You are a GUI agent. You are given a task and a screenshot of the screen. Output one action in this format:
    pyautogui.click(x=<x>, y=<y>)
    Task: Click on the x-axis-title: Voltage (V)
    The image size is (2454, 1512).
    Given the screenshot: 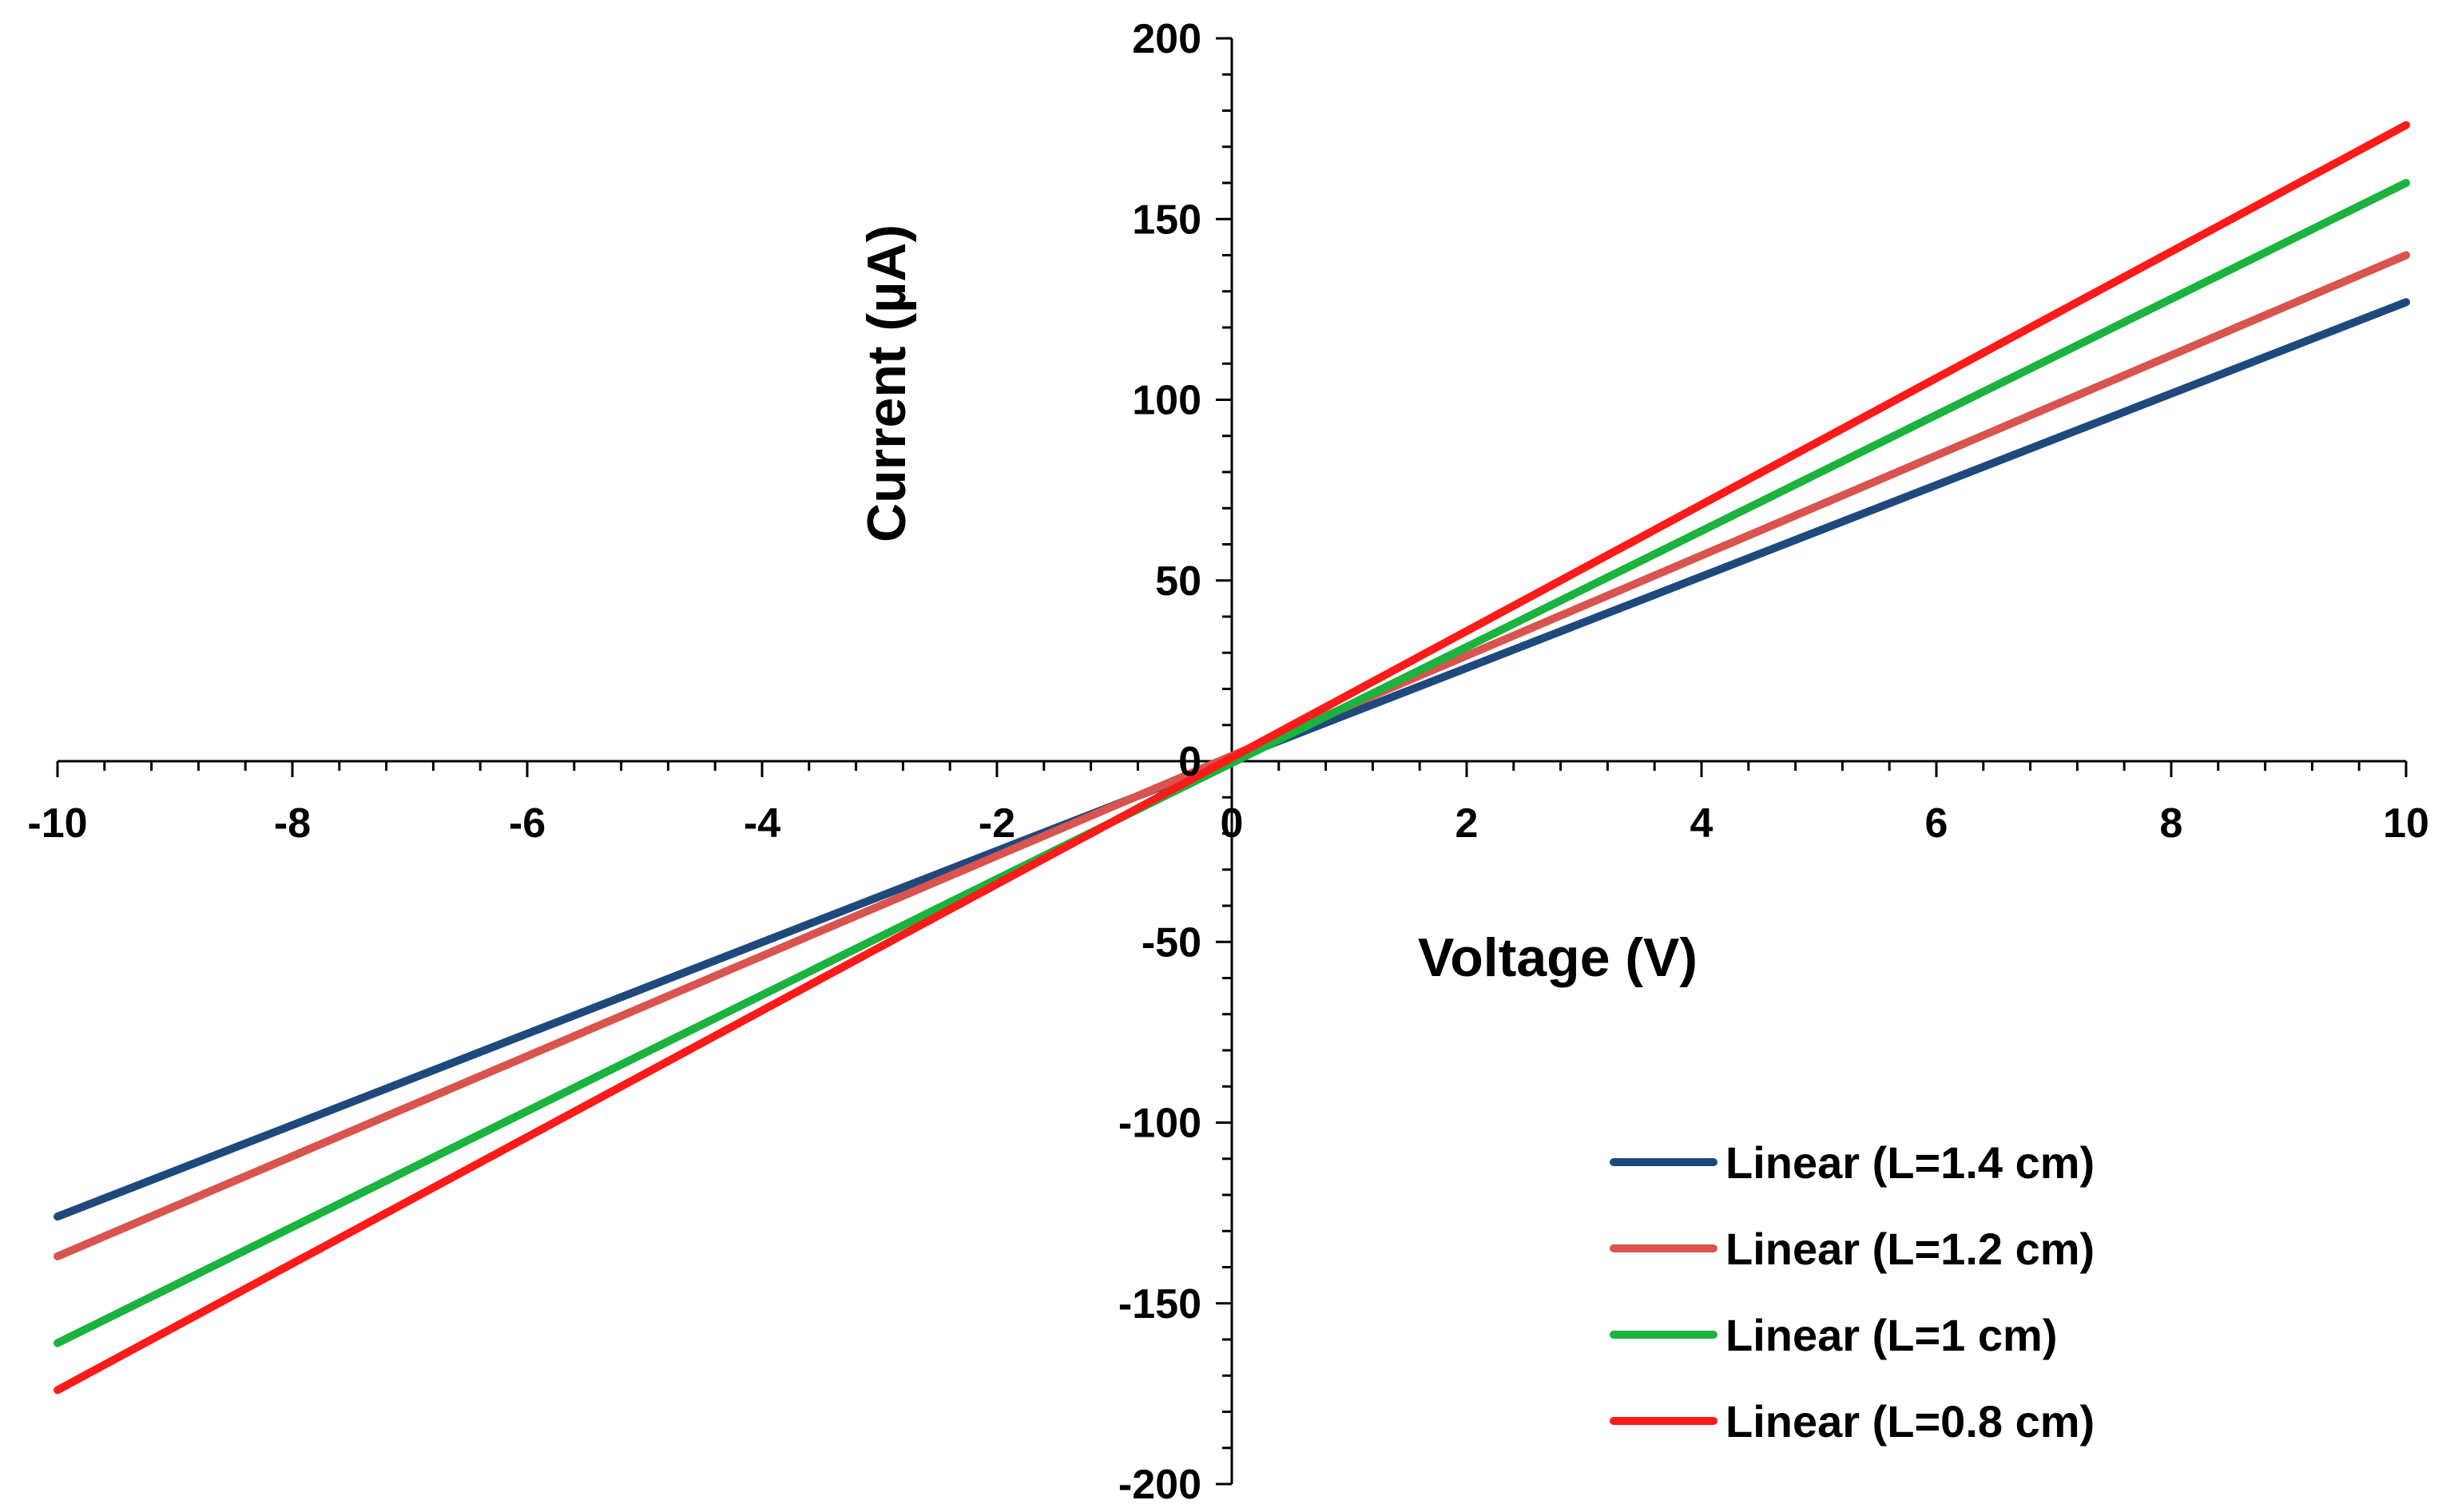 What is the action you would take?
    pyautogui.click(x=1558, y=957)
    